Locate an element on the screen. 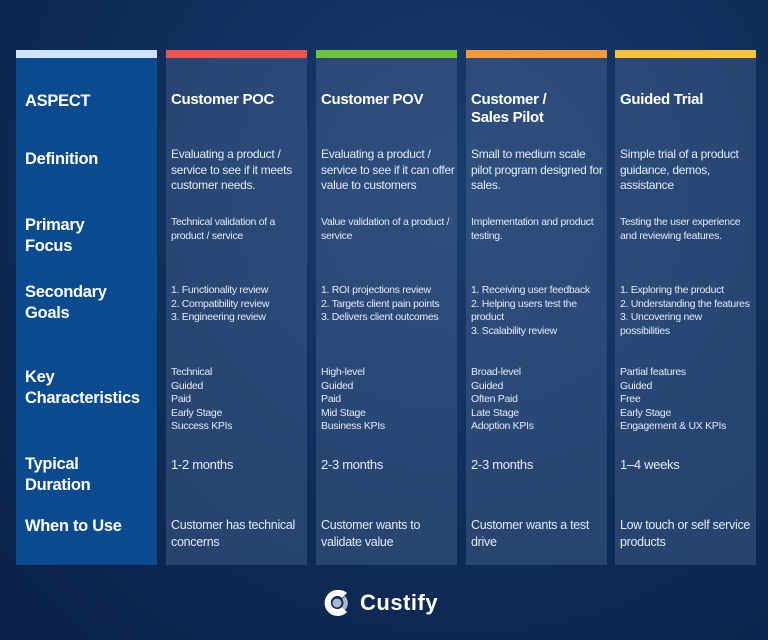 Image resolution: width=768 pixels, height=640 pixels. row-label-key-characteristics: Key Characteristics is located at coordinates (82, 387).